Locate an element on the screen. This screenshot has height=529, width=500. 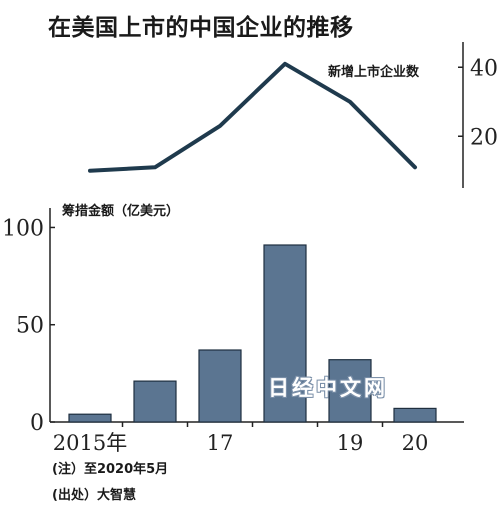
note-period: (注）至2020年5月 is located at coordinates (110, 469).